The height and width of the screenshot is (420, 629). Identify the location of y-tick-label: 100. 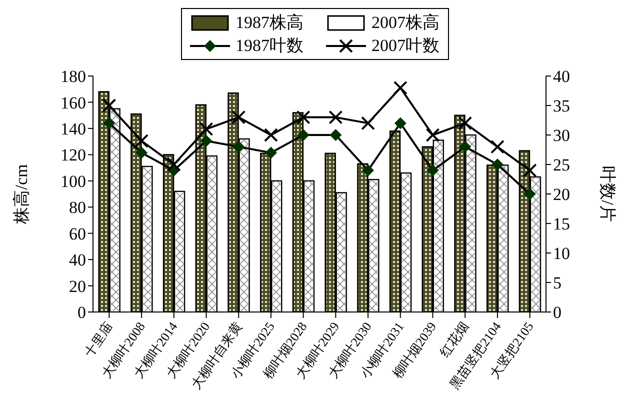
(73, 181).